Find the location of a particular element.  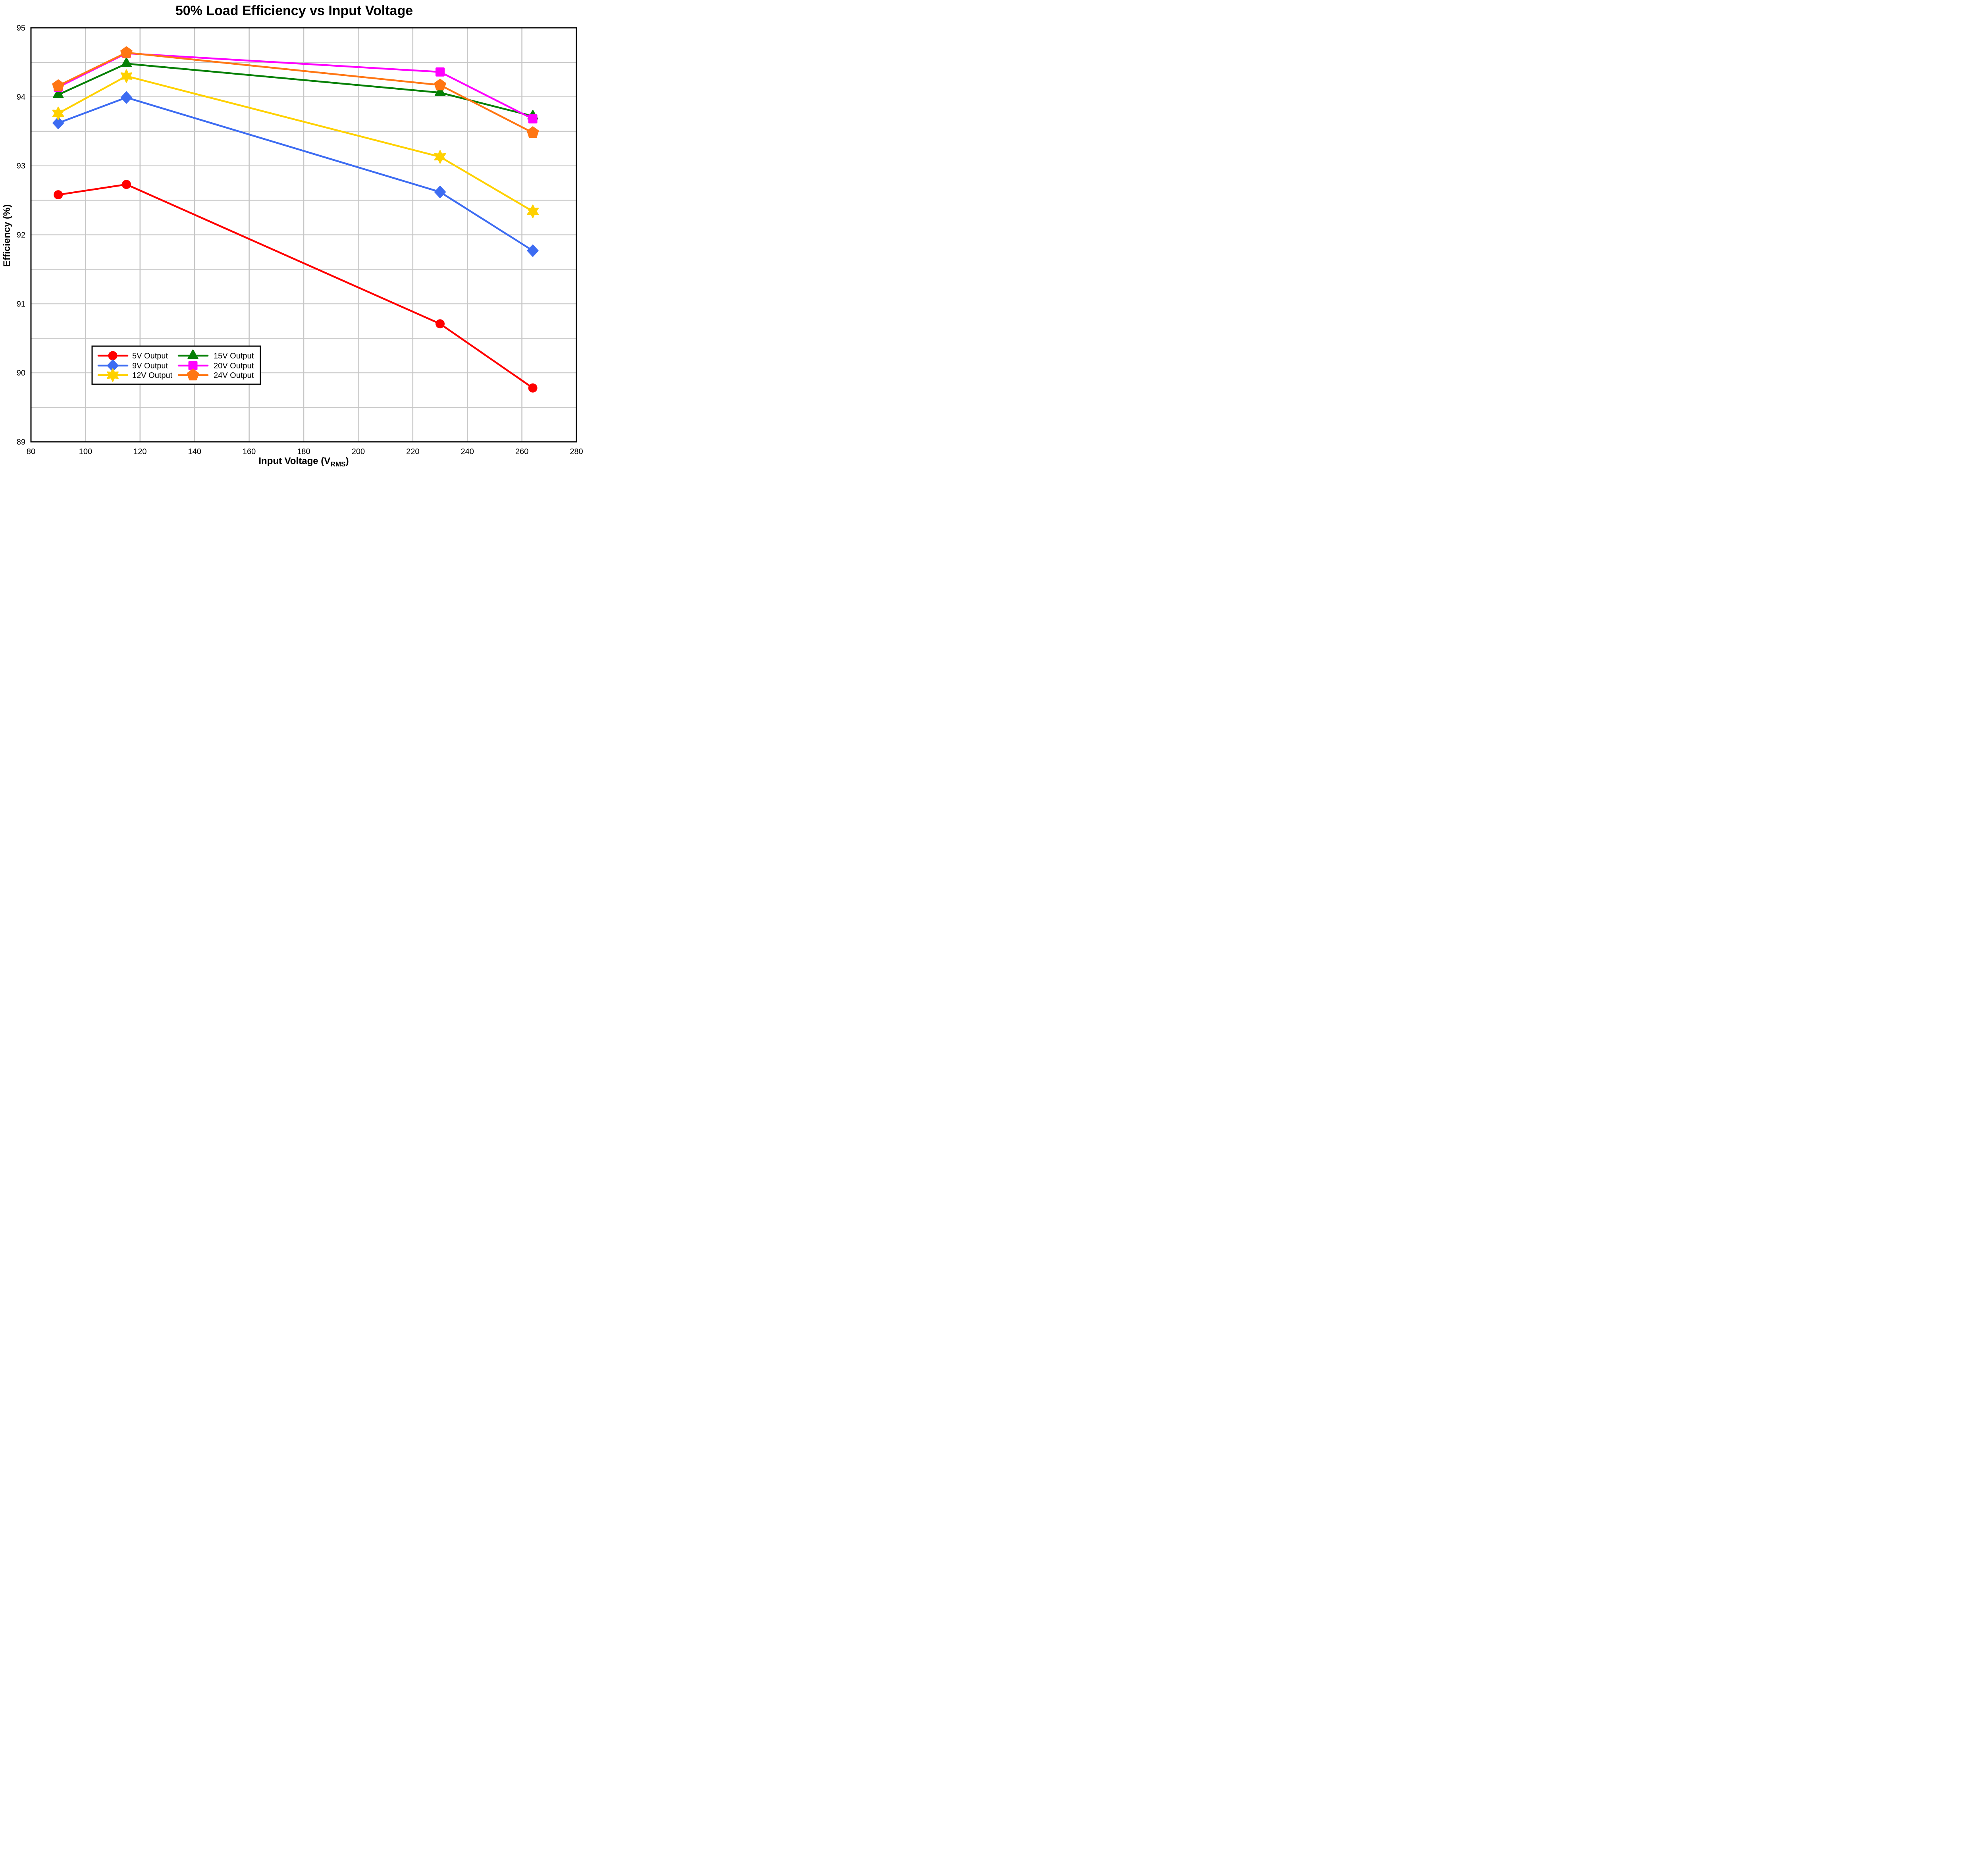

series-line-24v-output is located at coordinates (295, 93).